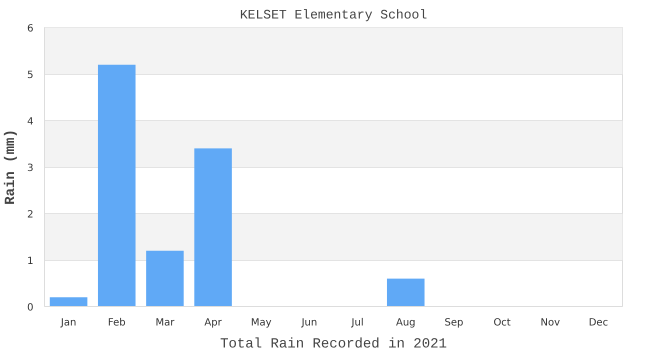 The width and height of the screenshot is (650, 360). I want to click on y-axis-title: Rain (mm), so click(11, 167).